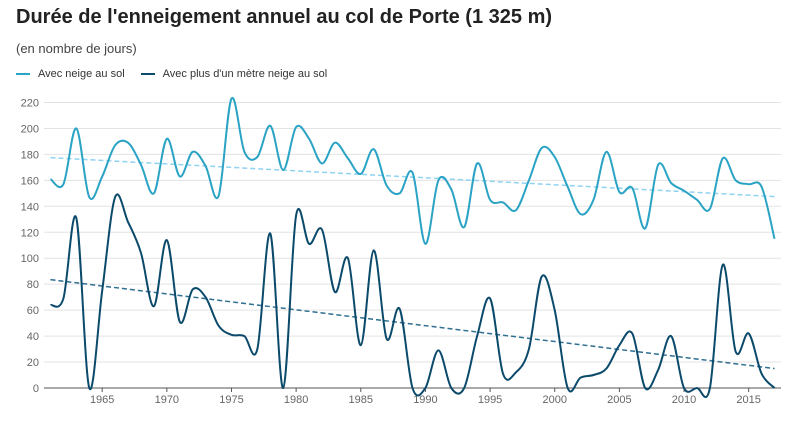 Image resolution: width=794 pixels, height=422 pixels. Describe the element at coordinates (30, 103) in the screenshot. I see `y-tick-label: 220` at that location.